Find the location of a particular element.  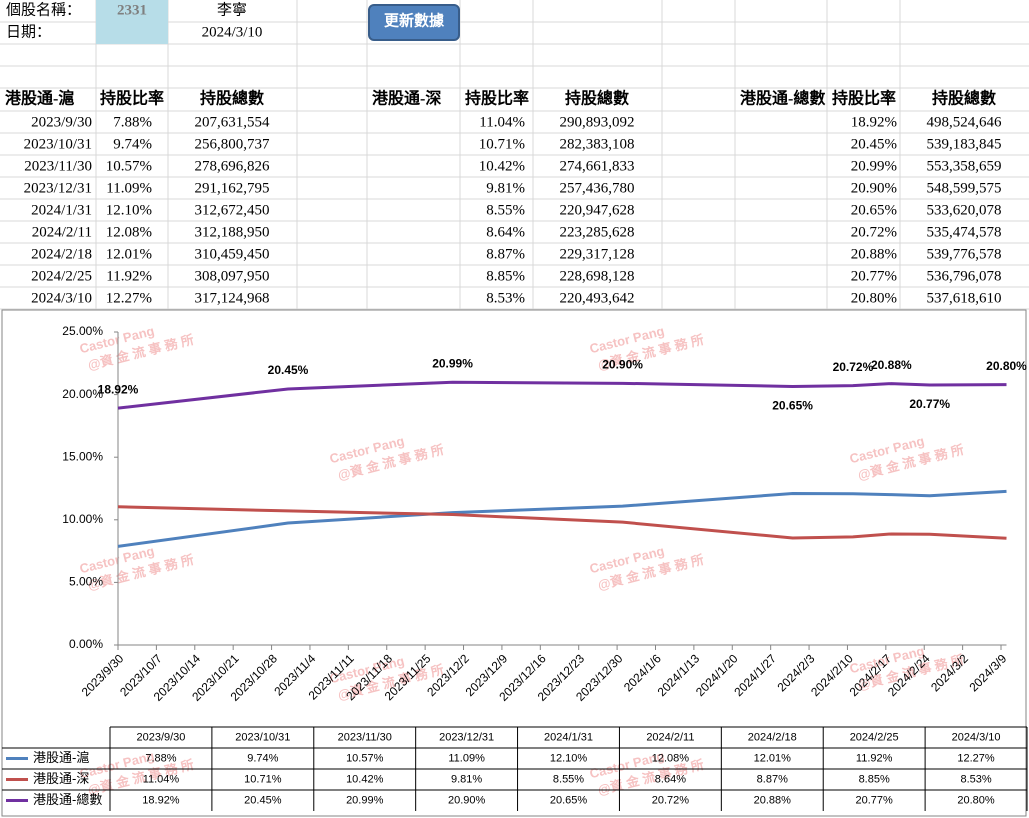

table-value: 20.45% is located at coordinates (263, 800).